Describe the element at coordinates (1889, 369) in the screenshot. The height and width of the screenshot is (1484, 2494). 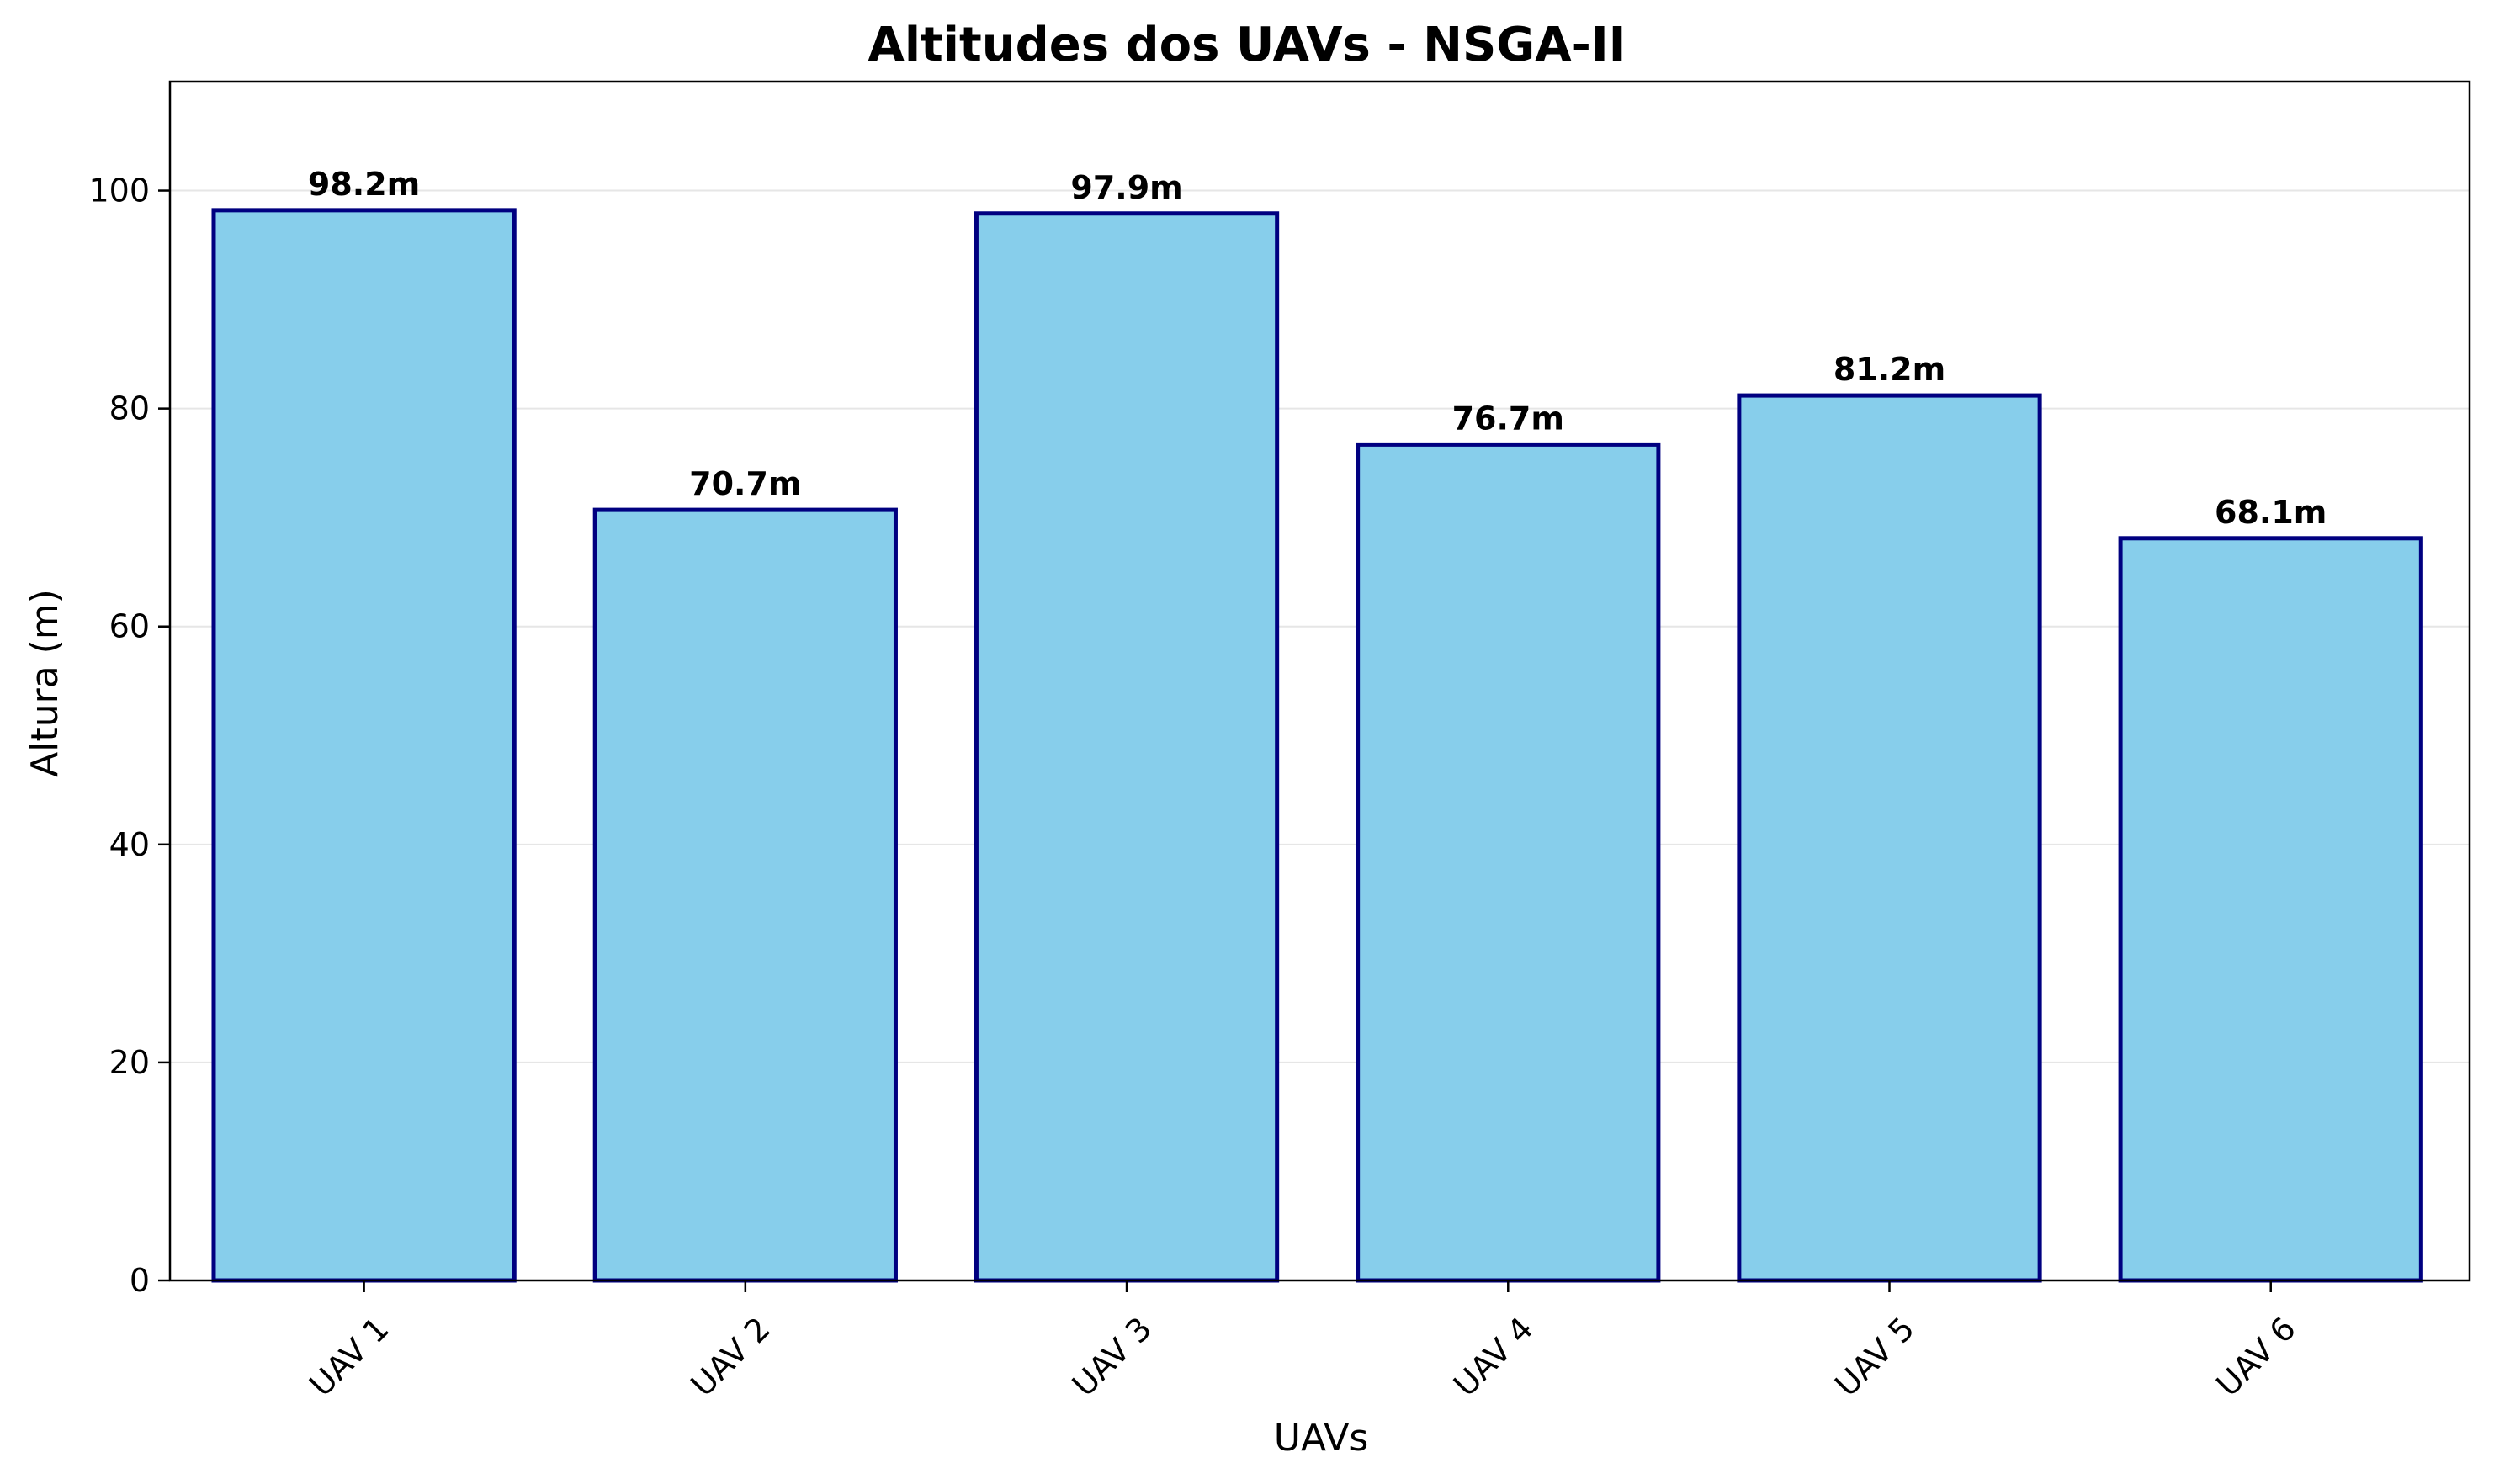
I see `bar-value-label: 81.2m` at that location.